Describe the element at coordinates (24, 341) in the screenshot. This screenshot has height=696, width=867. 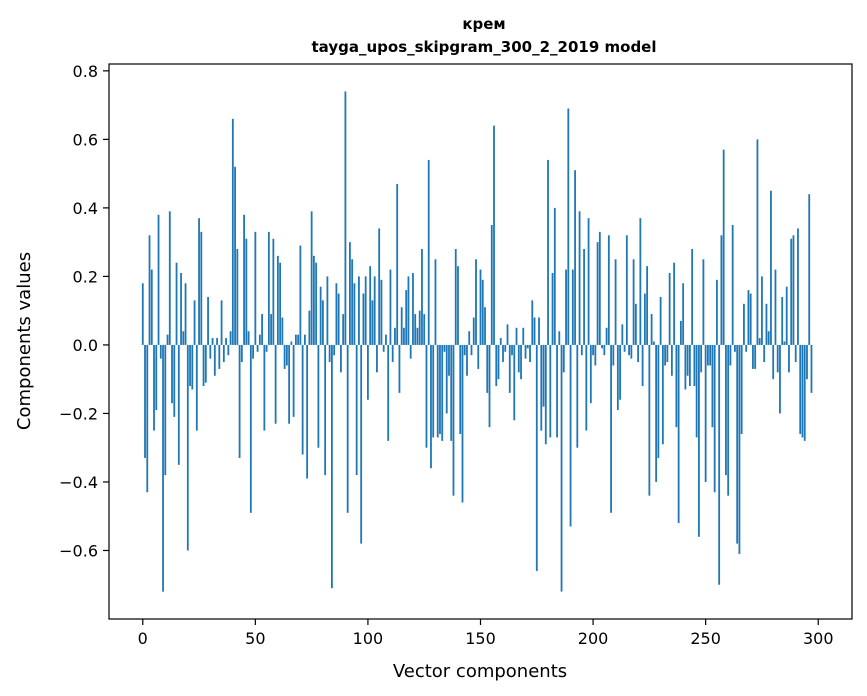
I see `y-axis-label: Components values` at that location.